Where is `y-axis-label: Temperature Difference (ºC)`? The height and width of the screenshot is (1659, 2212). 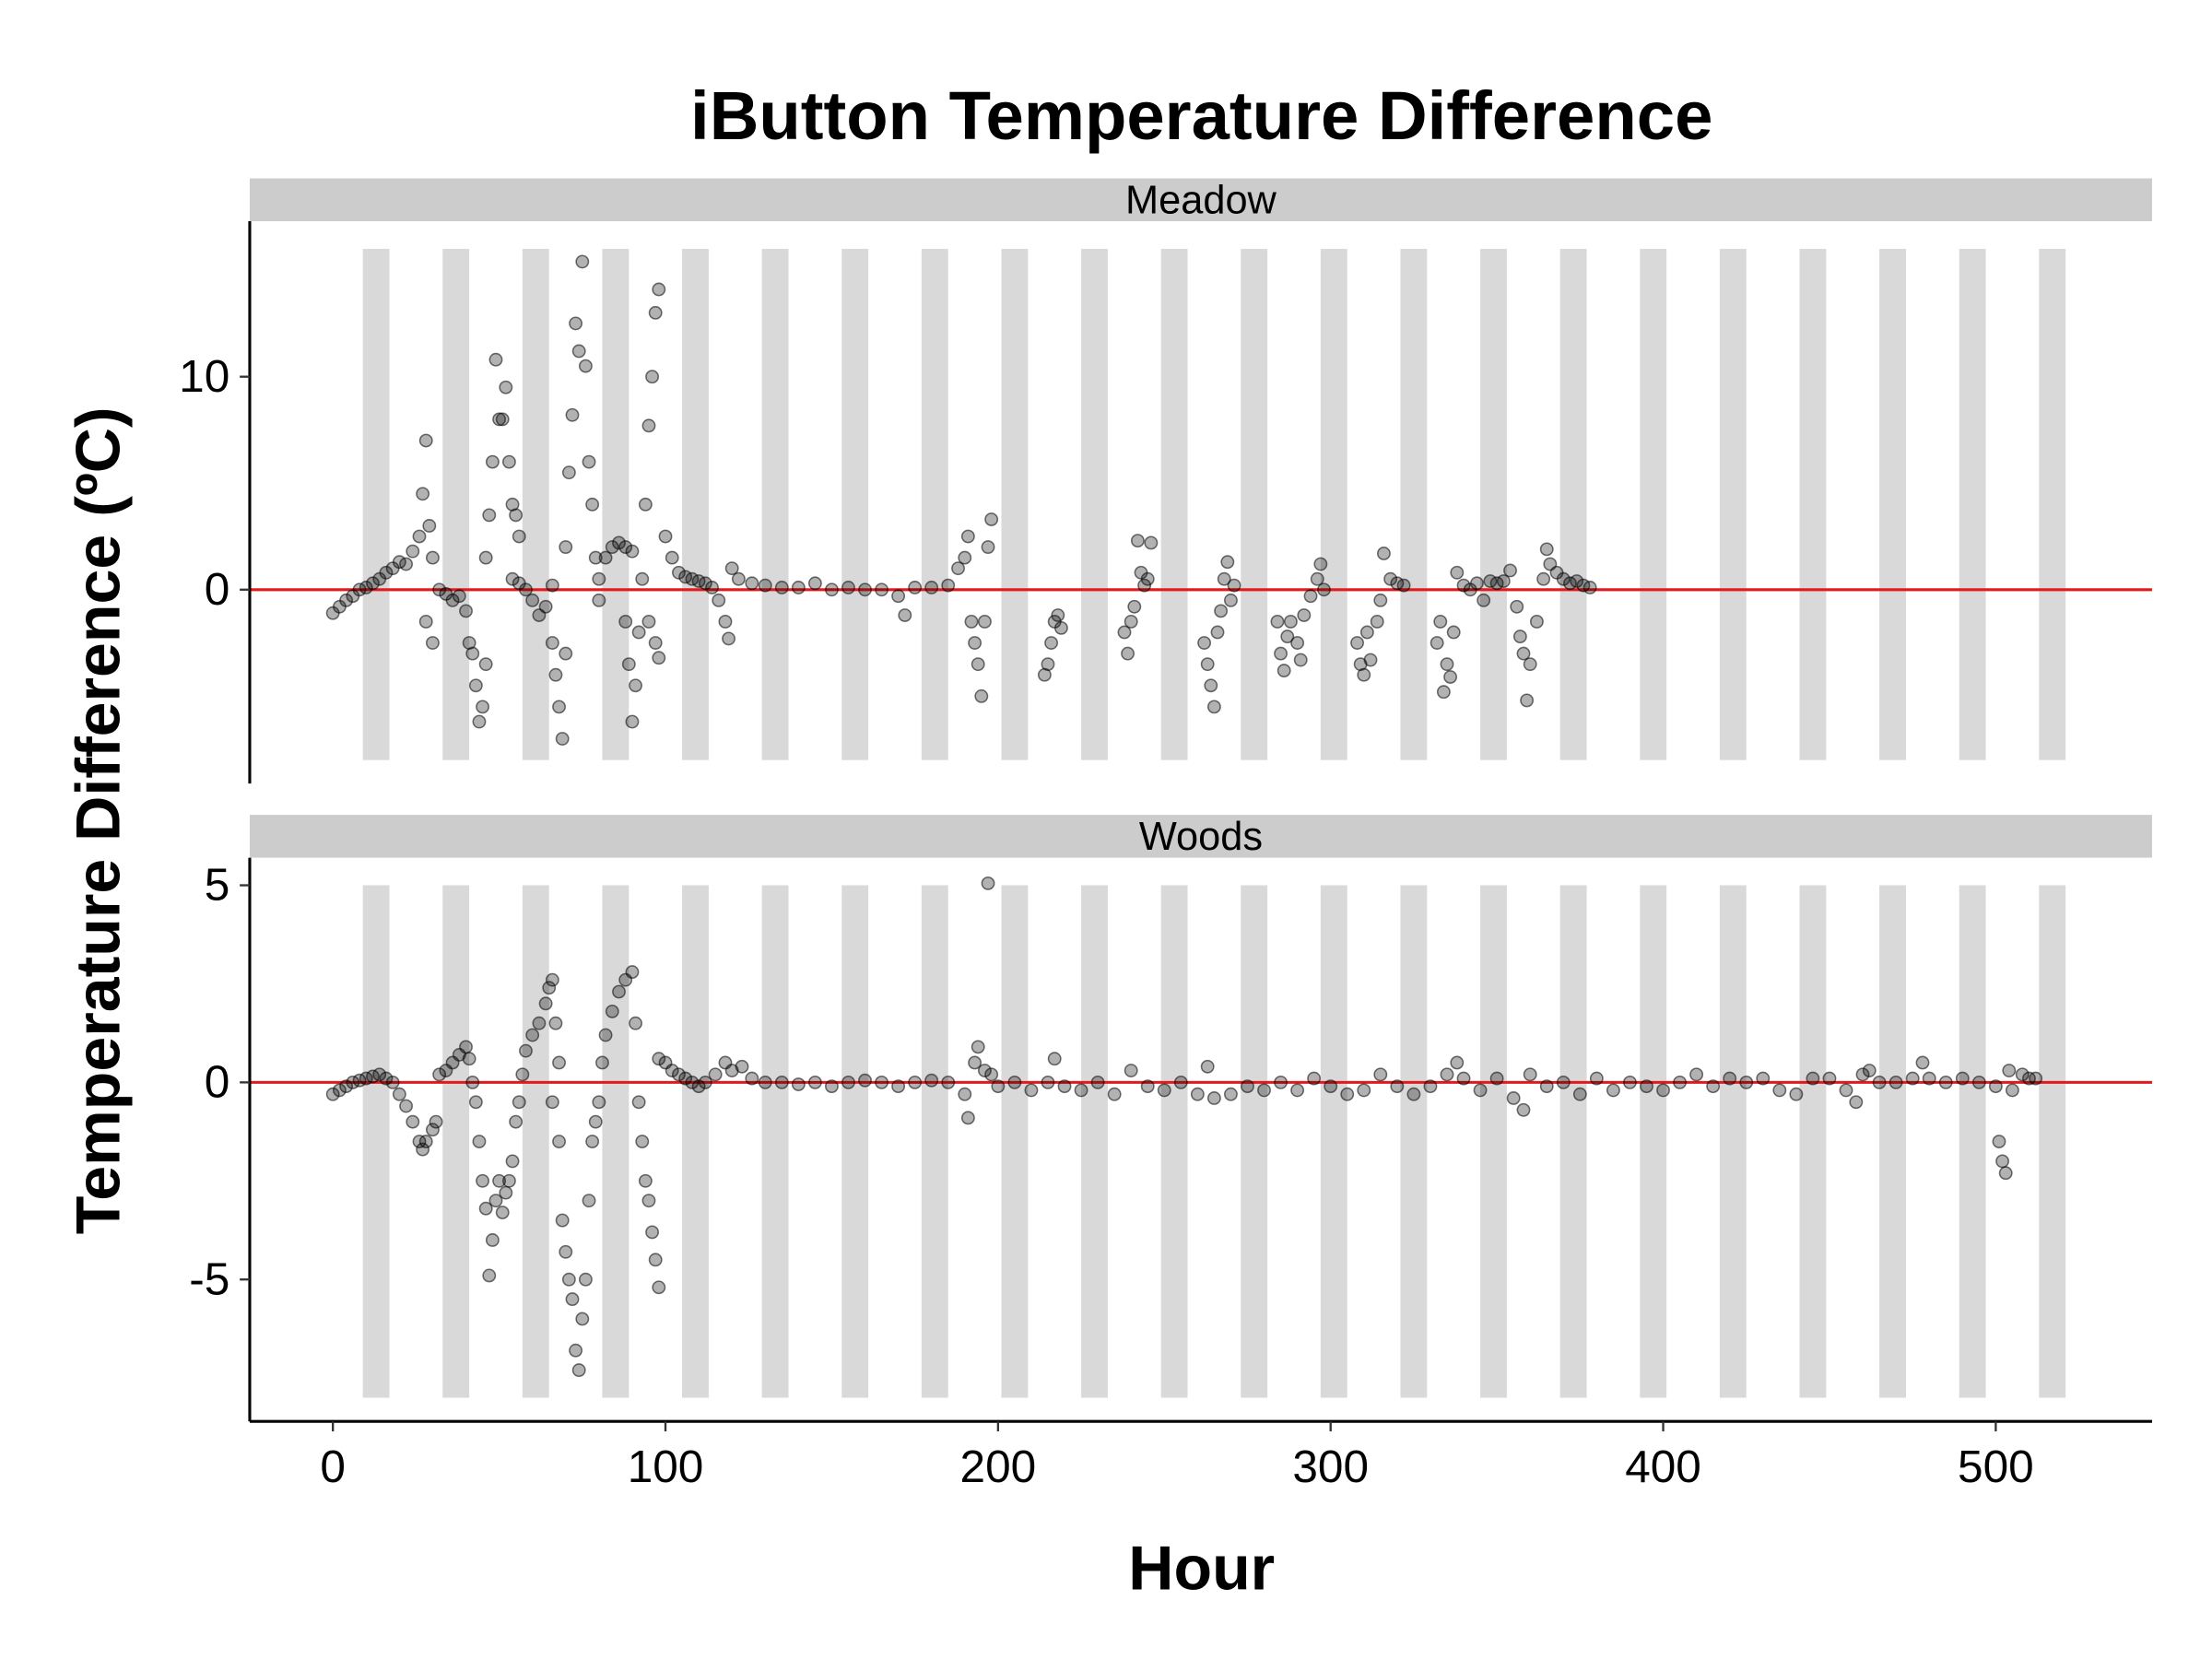 y-axis-label: Temperature Difference (ºC) is located at coordinates (98, 820).